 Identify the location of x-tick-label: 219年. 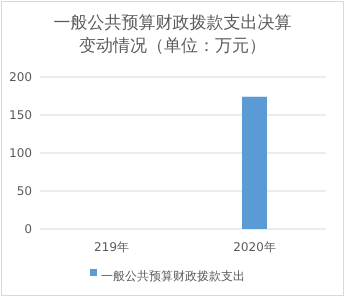
(111, 247).